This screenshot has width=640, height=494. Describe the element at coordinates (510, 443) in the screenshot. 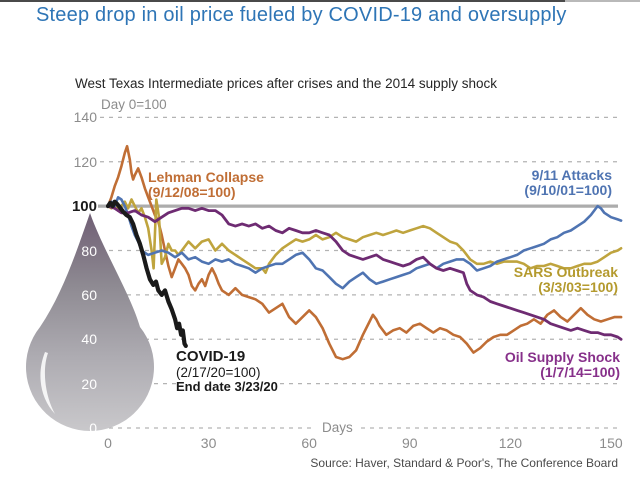

I see `x-tick-120: 120` at that location.